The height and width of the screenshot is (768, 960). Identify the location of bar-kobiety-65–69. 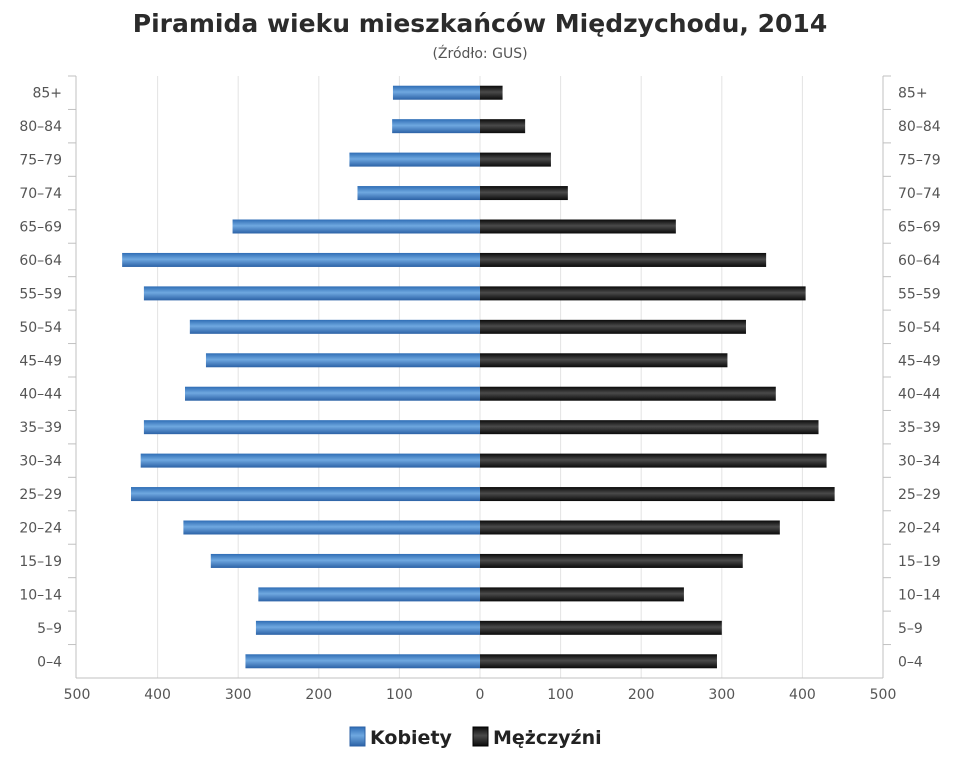
(356, 226).